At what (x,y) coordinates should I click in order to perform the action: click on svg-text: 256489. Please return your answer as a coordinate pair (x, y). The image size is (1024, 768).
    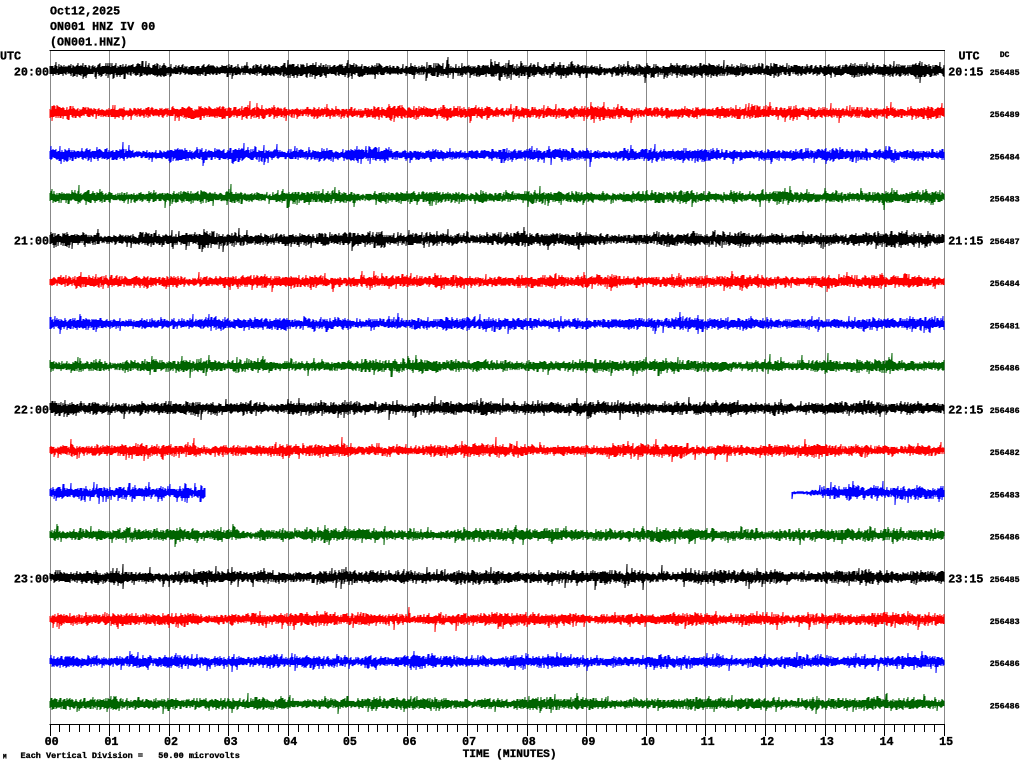
    Looking at the image, I should click on (1005, 115).